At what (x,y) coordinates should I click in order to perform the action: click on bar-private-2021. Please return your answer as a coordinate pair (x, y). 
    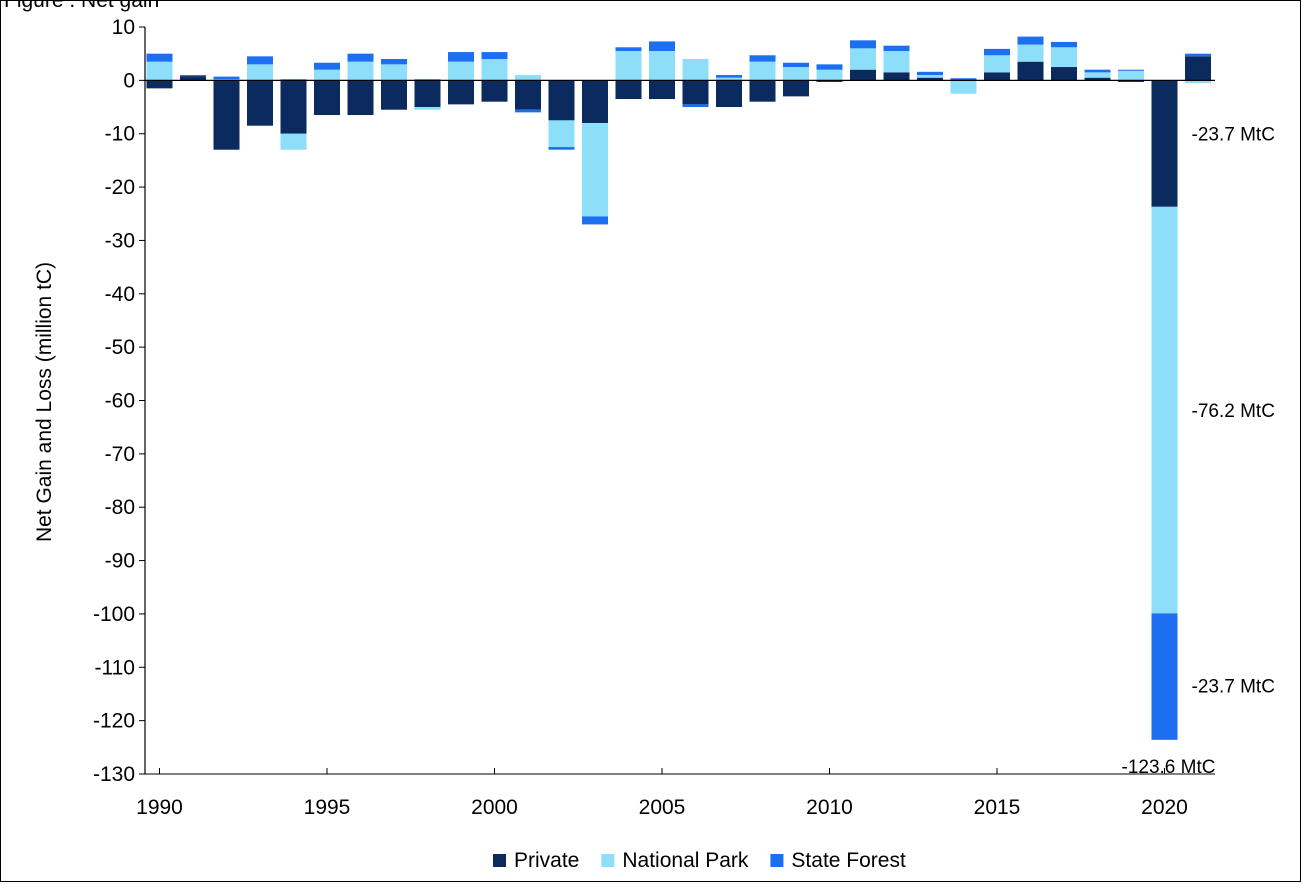
    Looking at the image, I should click on (1198, 68).